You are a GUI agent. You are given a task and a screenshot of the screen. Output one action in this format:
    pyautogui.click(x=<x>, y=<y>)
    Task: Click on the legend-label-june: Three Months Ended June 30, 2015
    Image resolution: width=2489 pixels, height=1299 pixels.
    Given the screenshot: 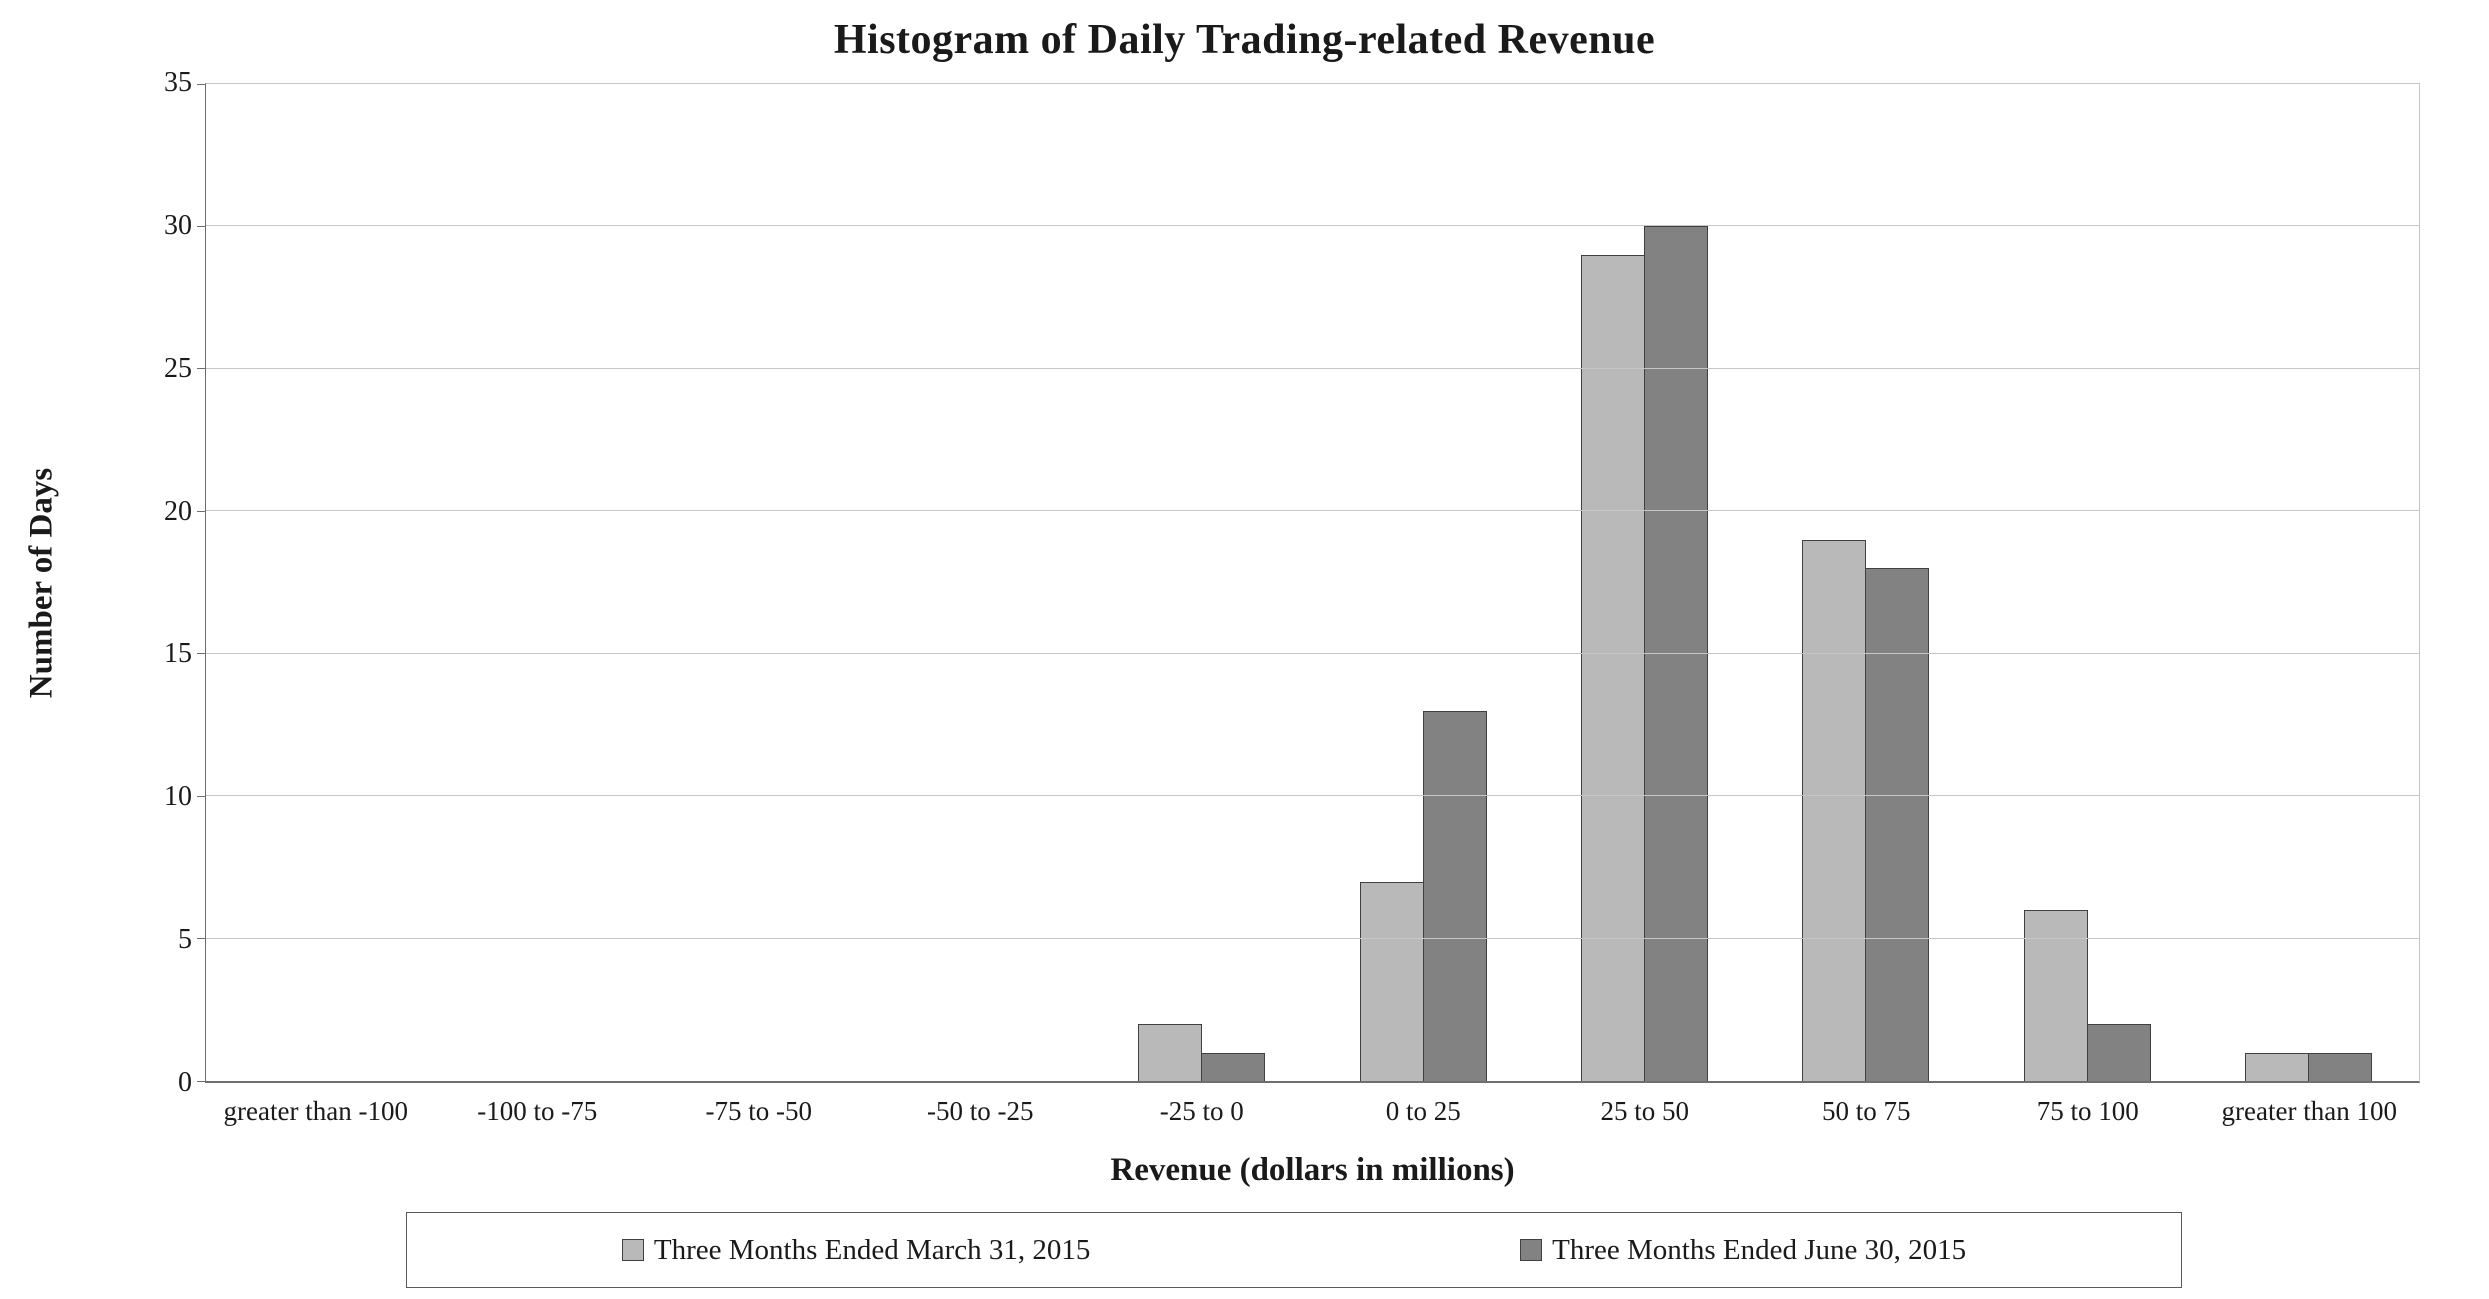 What is the action you would take?
    pyautogui.click(x=1759, y=1249)
    